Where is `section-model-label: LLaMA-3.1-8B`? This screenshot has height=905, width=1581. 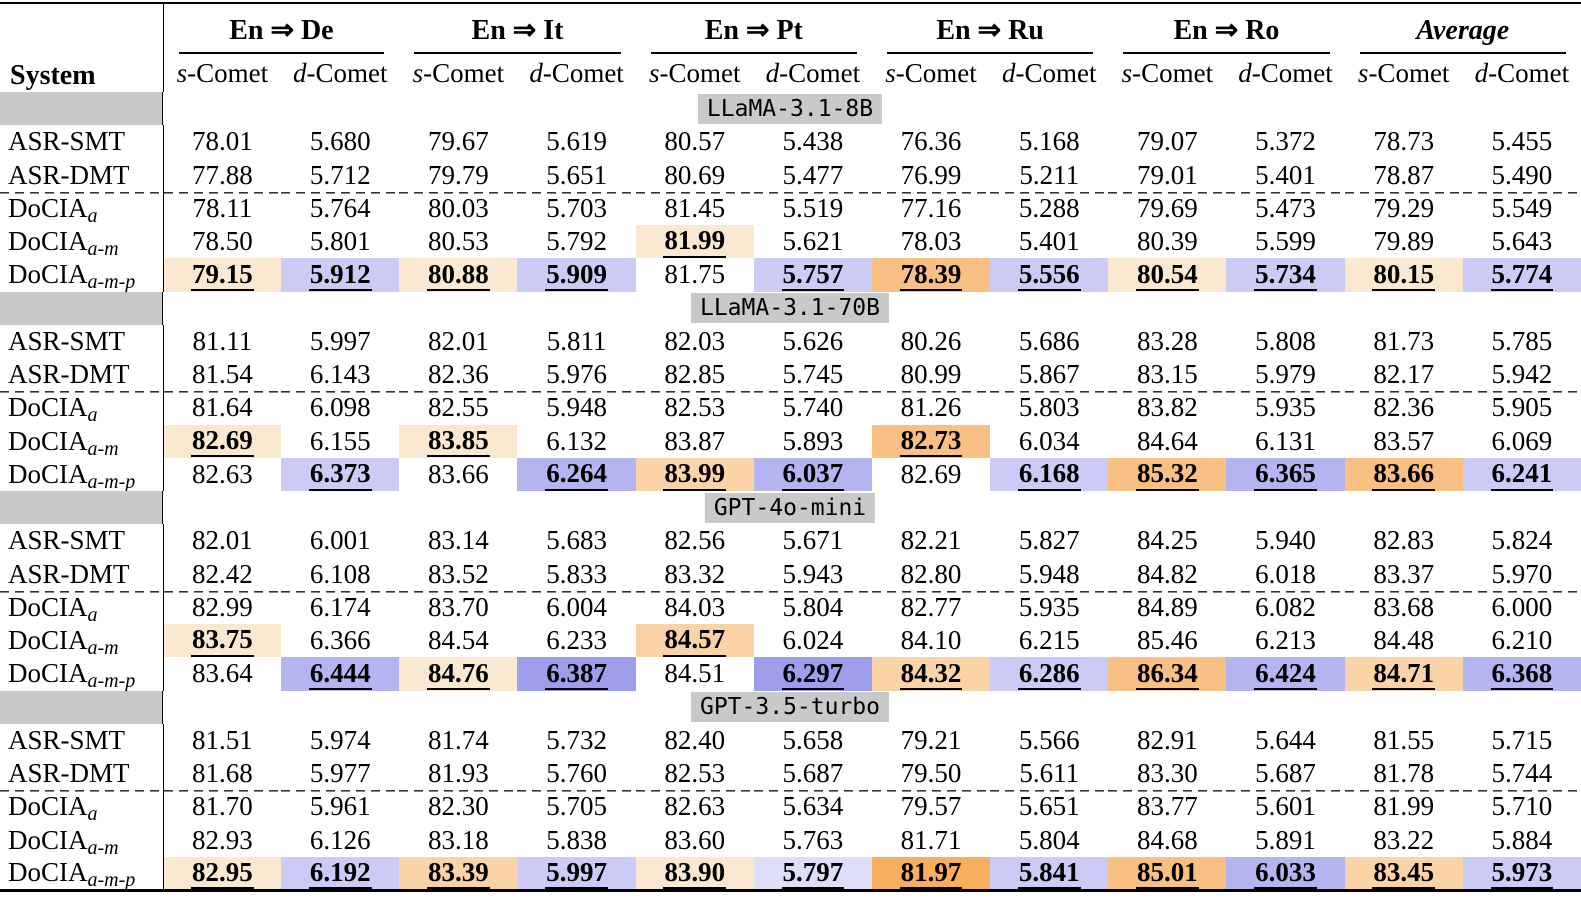 section-model-label: LLaMA-3.1-8B is located at coordinates (790, 108).